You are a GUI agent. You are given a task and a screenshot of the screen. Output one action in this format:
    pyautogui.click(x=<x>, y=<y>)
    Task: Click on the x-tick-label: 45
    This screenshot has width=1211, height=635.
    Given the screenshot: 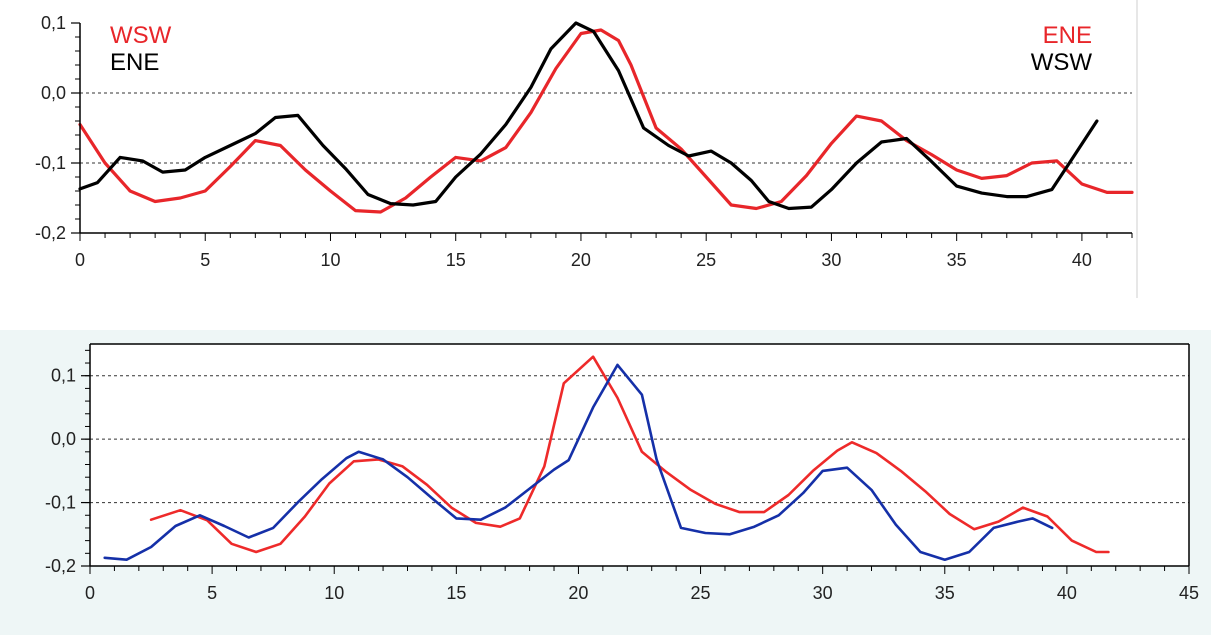 What is the action you would take?
    pyautogui.click(x=1189, y=593)
    